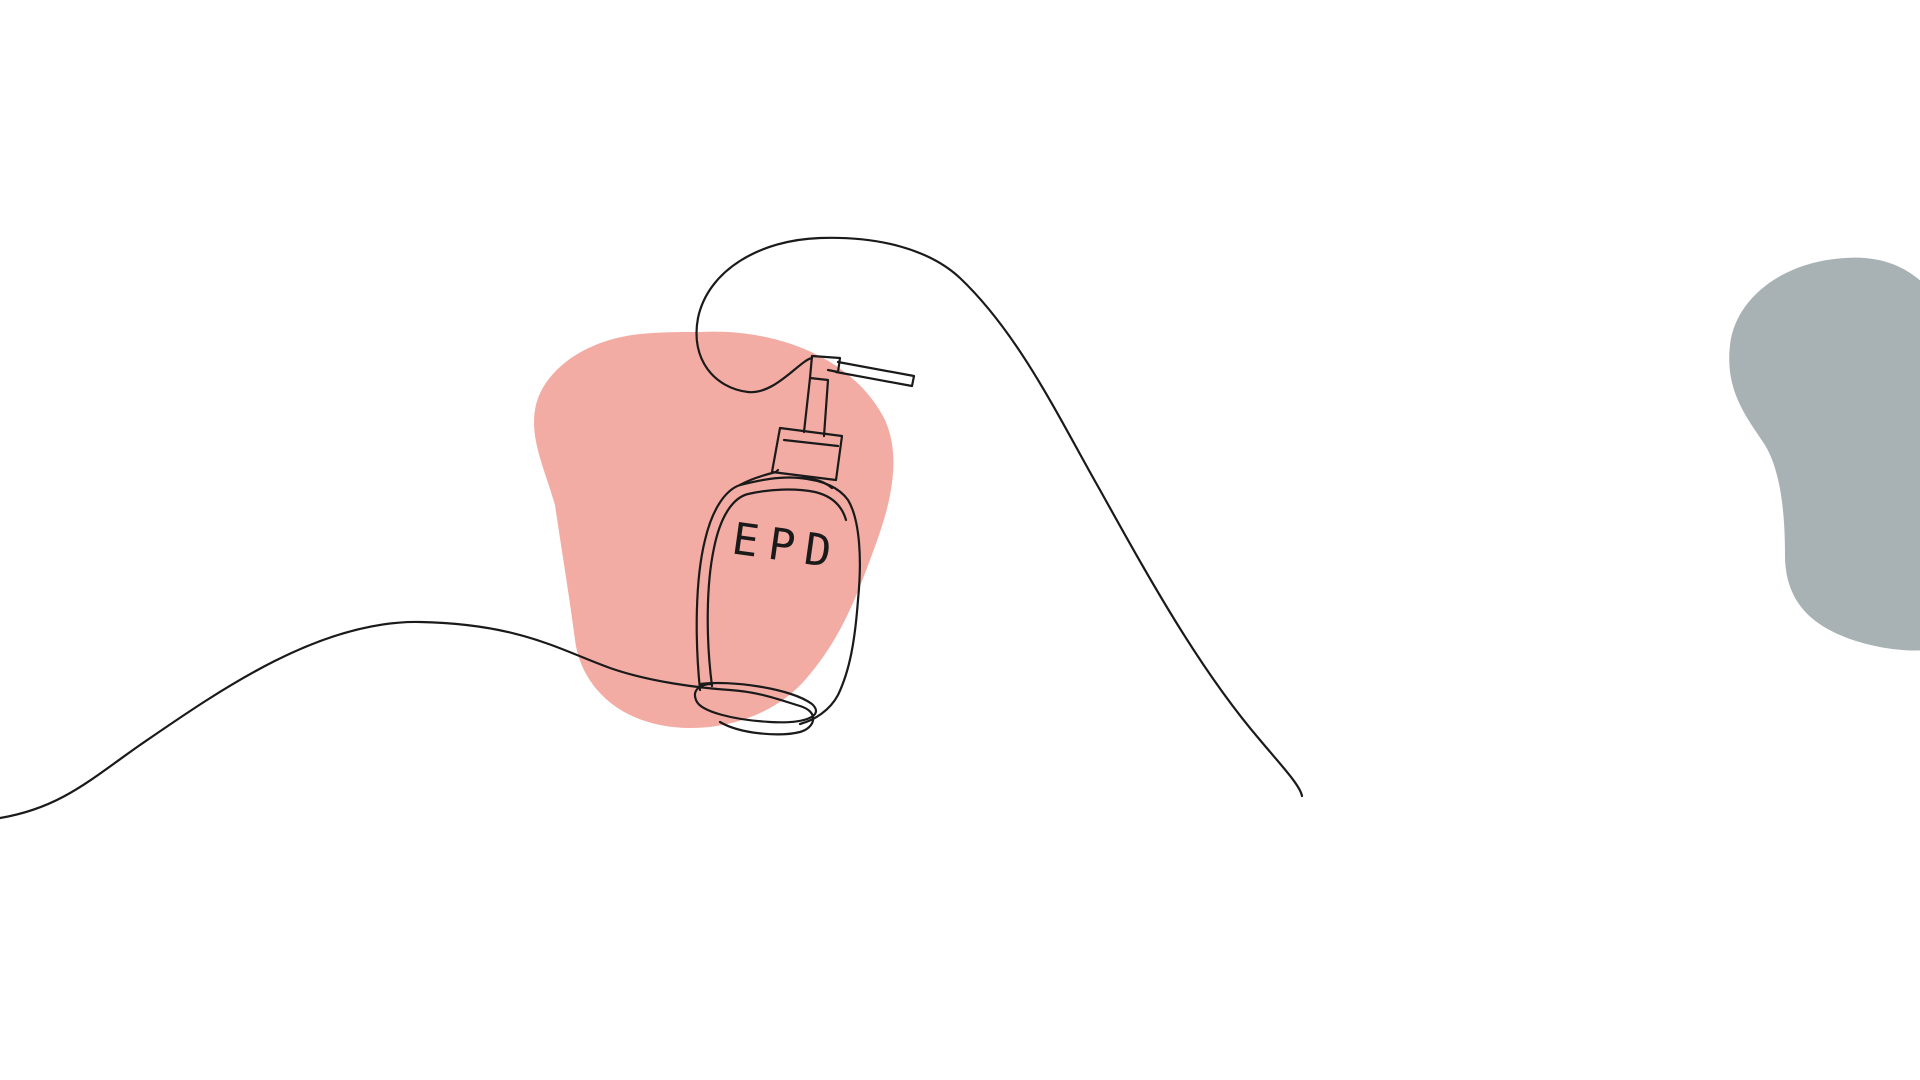 The image size is (1920, 1080). I want to click on bottle-cap, so click(807, 454).